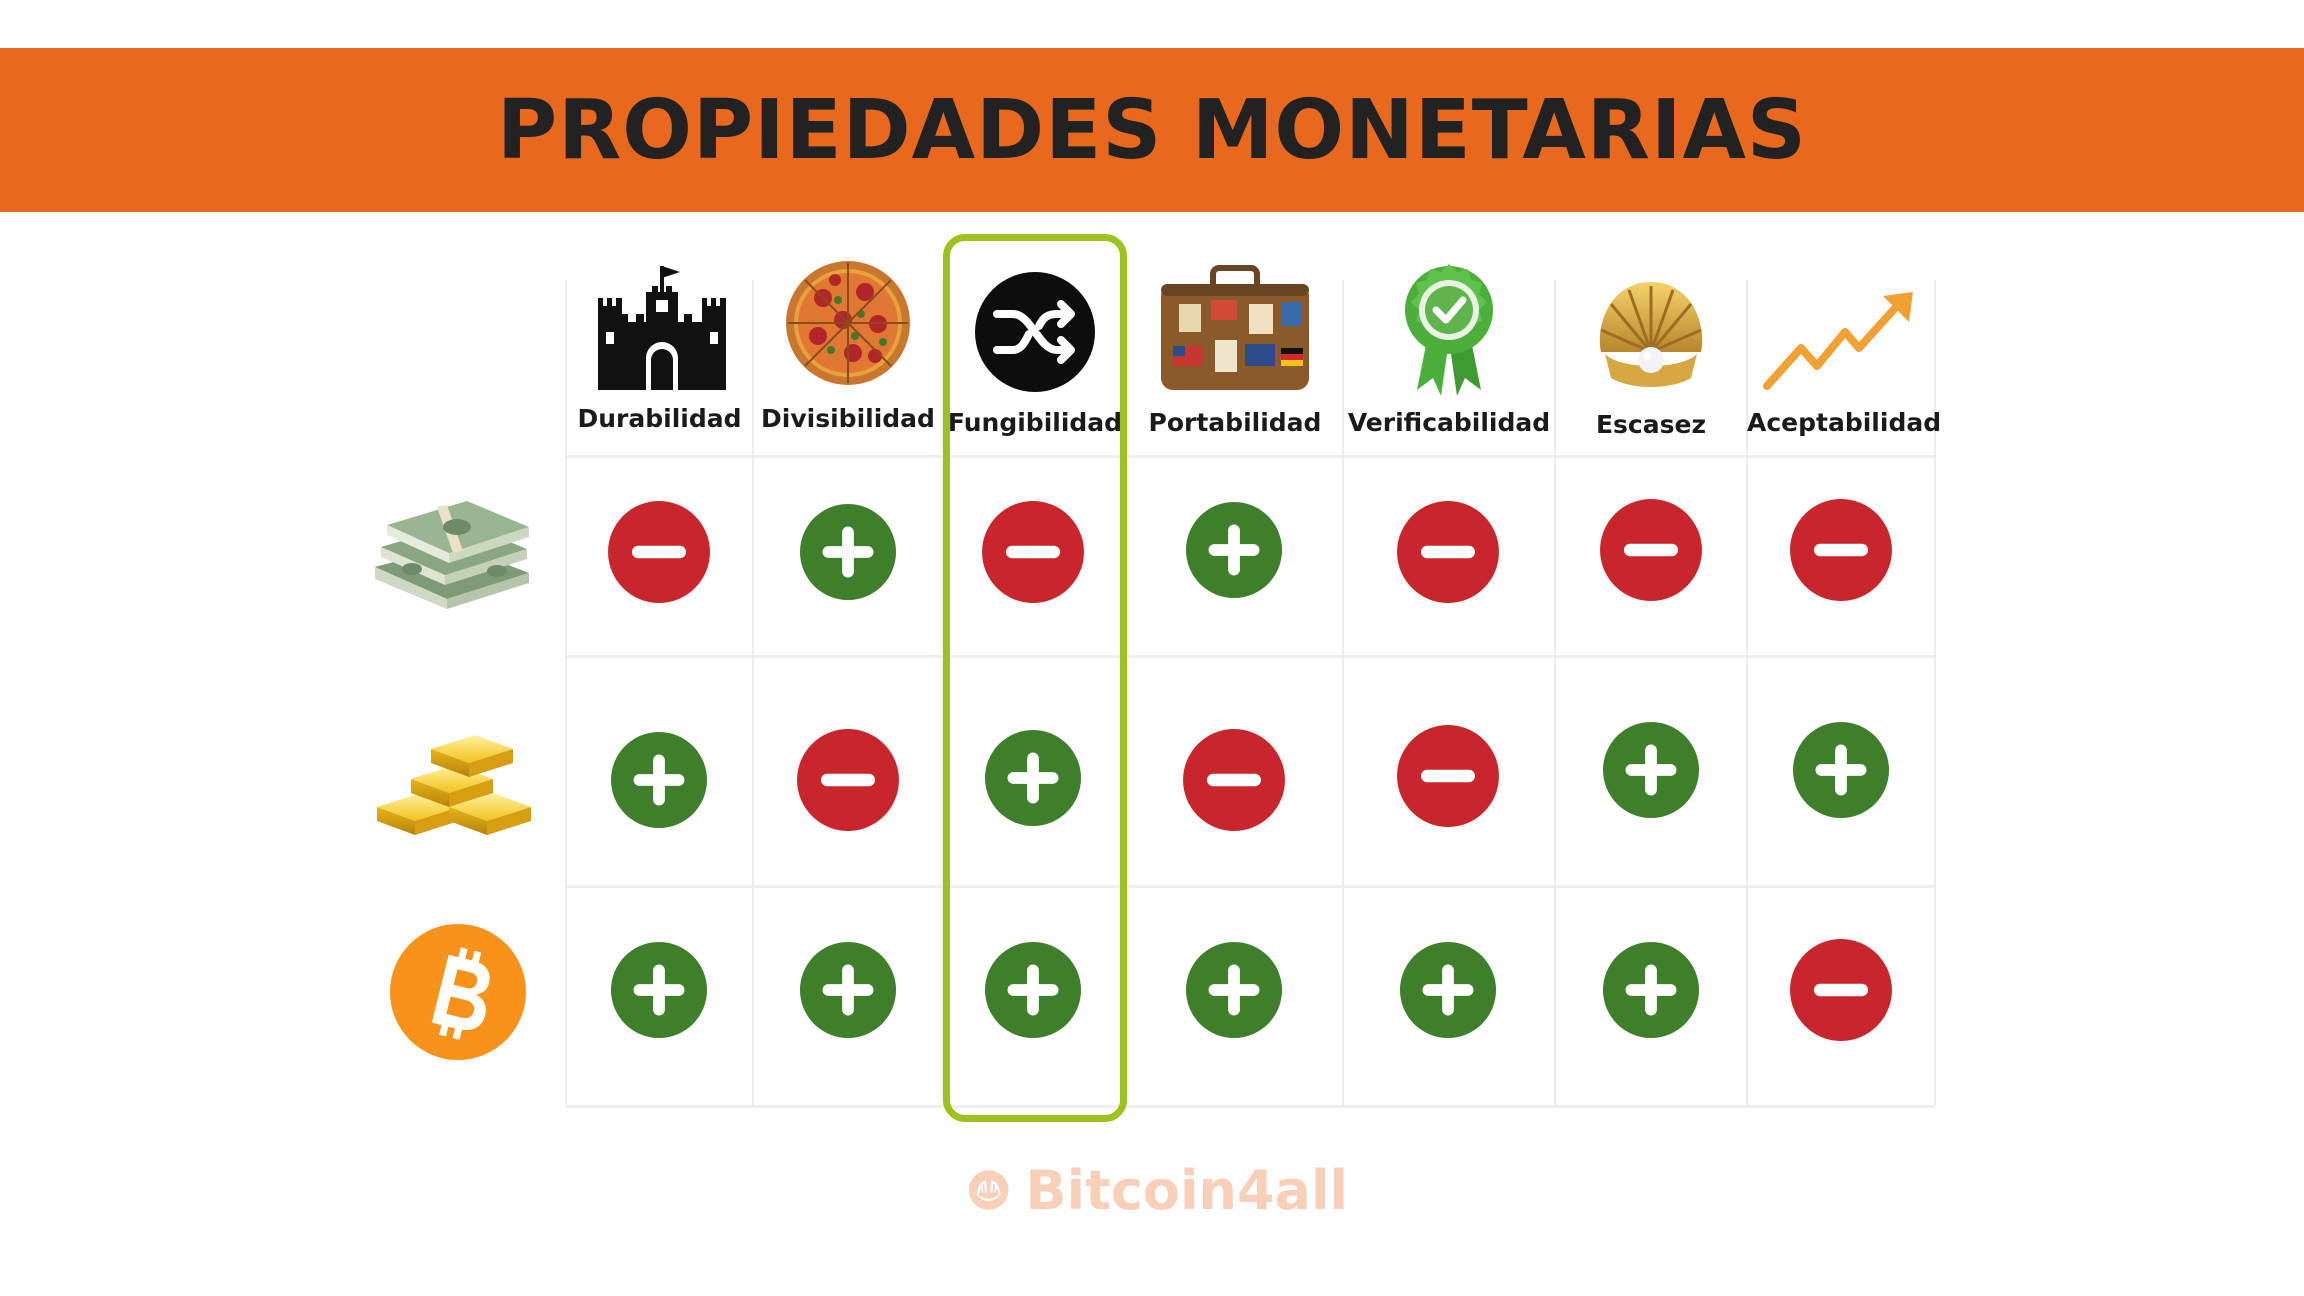 The height and width of the screenshot is (1296, 2304). Describe the element at coordinates (1651, 334) in the screenshot. I see `pearl-shell-icon` at that location.